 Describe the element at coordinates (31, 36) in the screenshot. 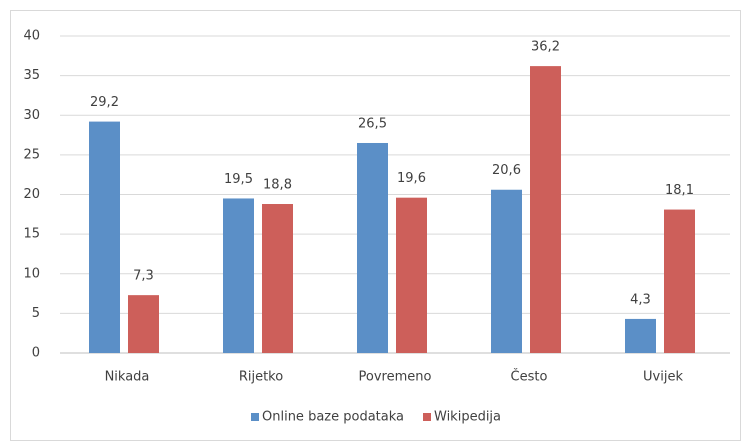

I see `y-tick-label: 40` at that location.